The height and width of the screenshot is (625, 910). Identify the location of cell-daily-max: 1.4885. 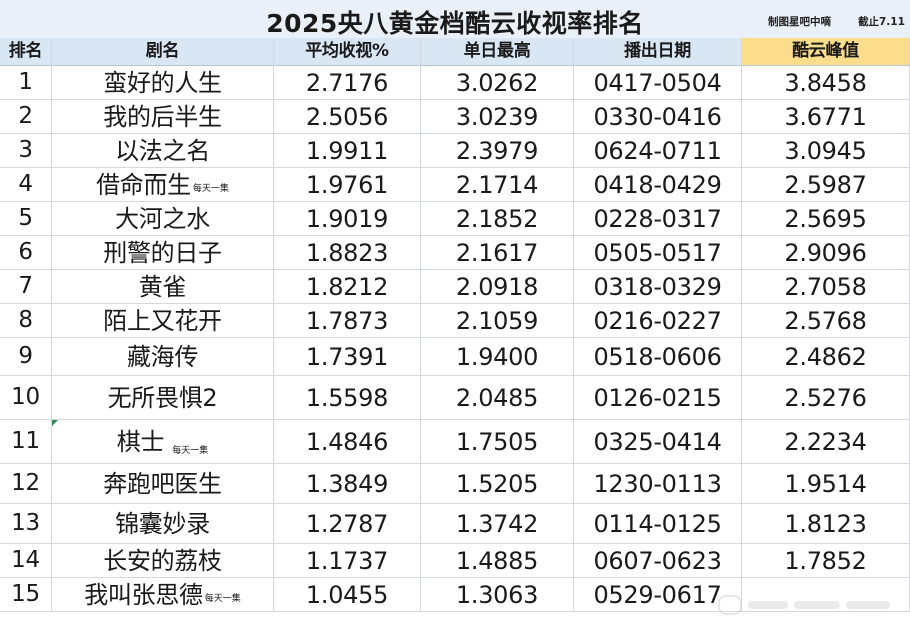
(497, 561).